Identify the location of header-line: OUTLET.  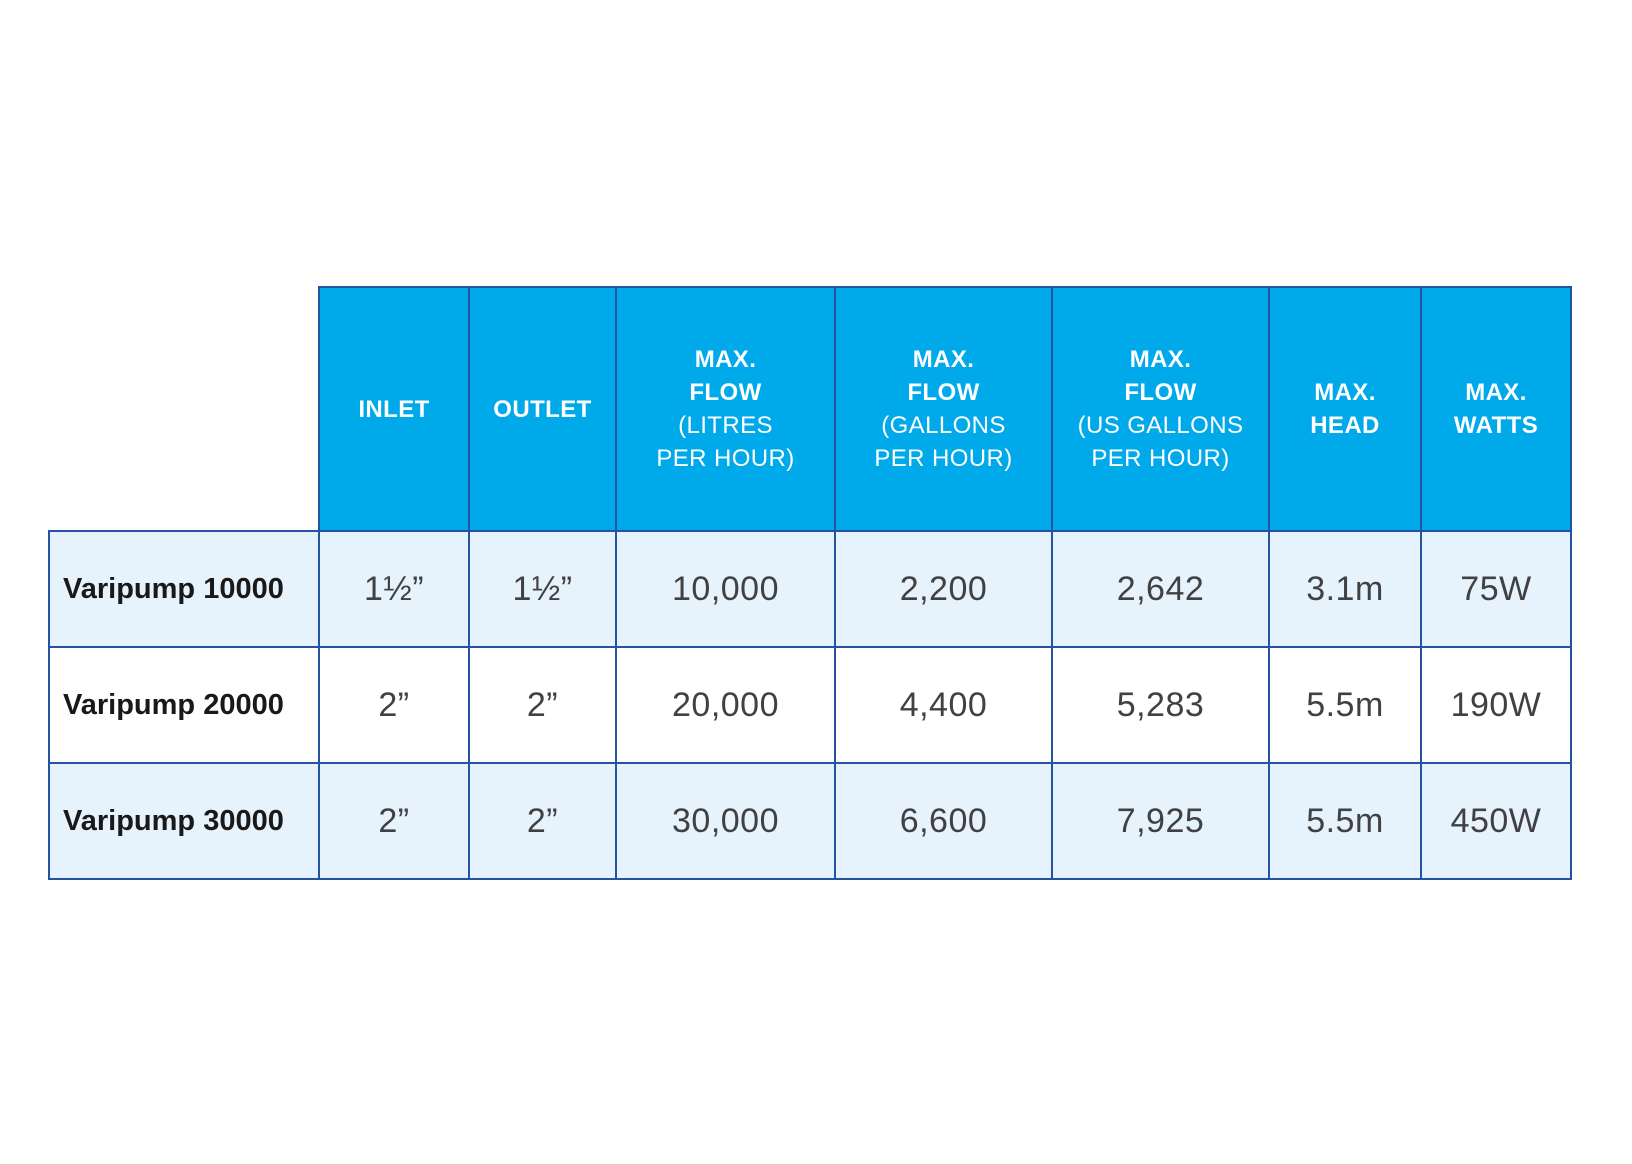
(542, 409).